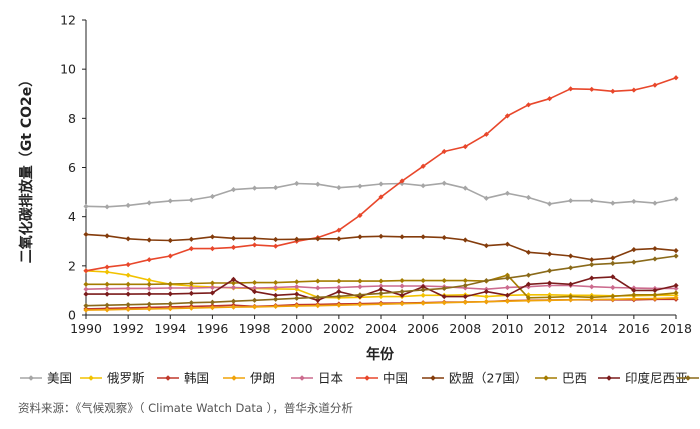  I want to click on x-tick-label: 2004, so click(381, 328).